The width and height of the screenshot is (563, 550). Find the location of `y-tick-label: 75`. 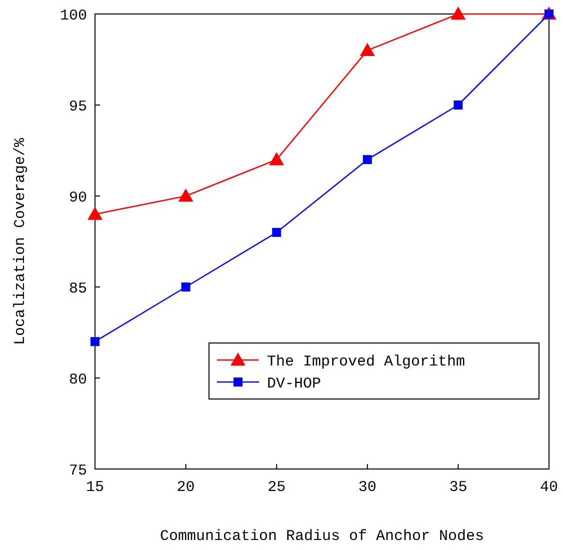

y-tick-label: 75 is located at coordinates (77, 471).